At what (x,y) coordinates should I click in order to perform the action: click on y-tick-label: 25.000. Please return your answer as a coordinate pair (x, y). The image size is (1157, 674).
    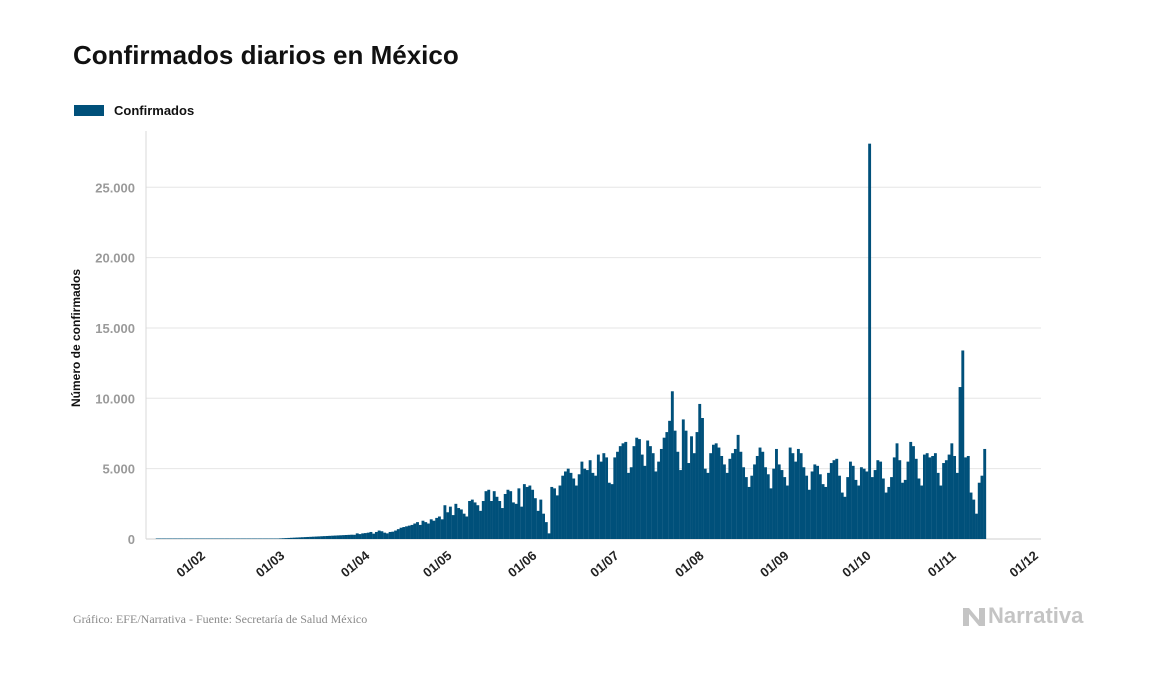
    Looking at the image, I should click on (115, 187).